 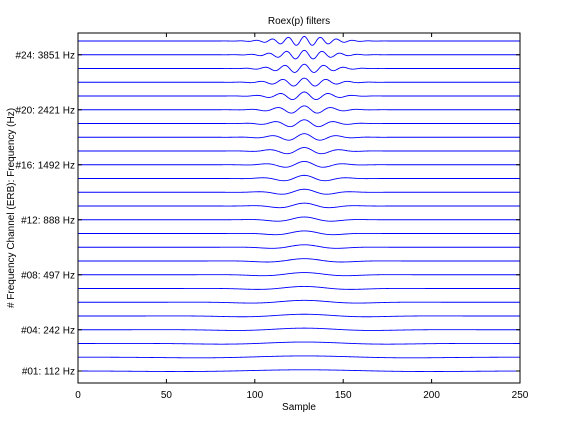 What do you see at coordinates (343, 395) in the screenshot?
I see `x-tick-label-150: 150` at bounding box center [343, 395].